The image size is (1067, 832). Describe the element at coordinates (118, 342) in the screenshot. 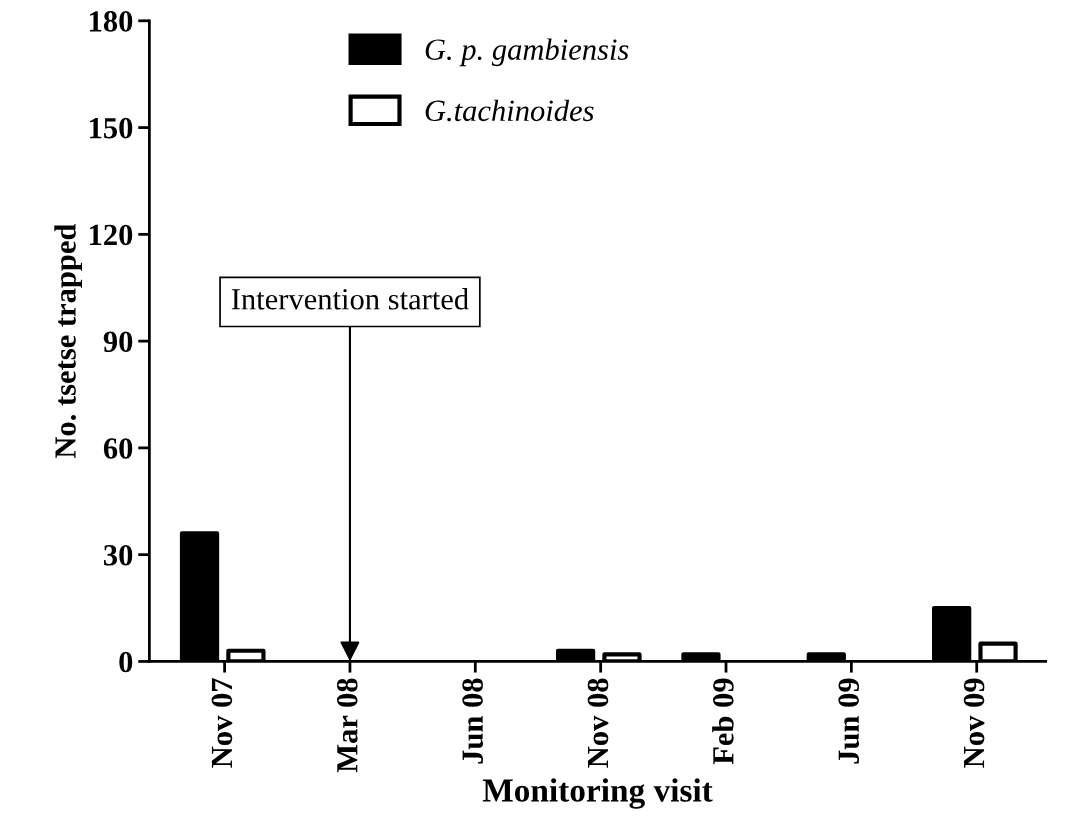

I see `y-tick-label: 90` at that location.